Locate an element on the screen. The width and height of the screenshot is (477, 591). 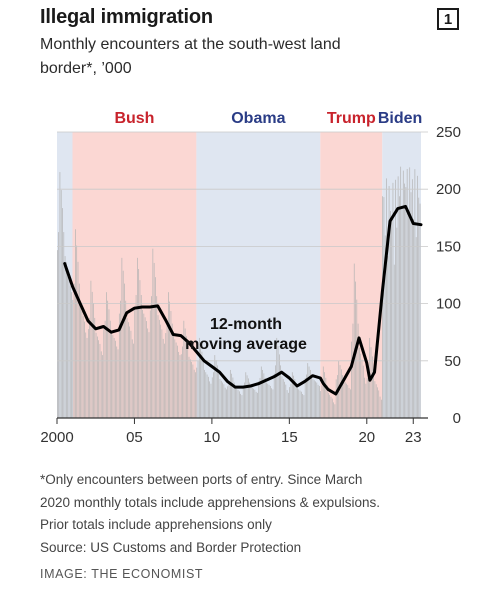
x-tick-label: 15 is located at coordinates (289, 437).